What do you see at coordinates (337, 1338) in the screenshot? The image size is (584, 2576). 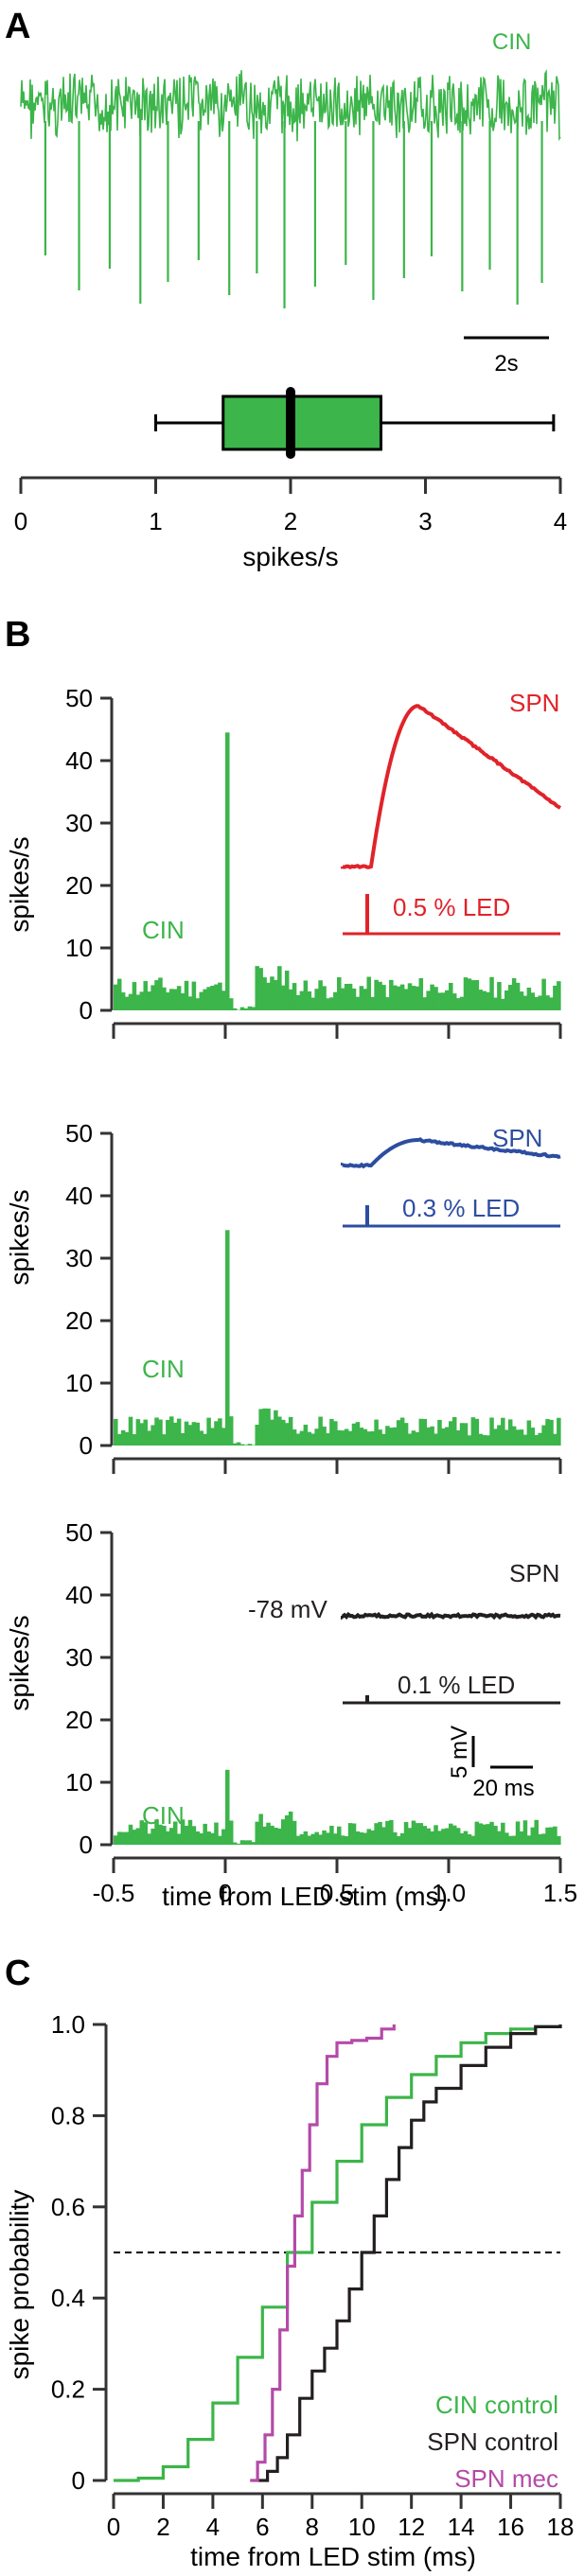 I see `b2-histogram` at bounding box center [337, 1338].